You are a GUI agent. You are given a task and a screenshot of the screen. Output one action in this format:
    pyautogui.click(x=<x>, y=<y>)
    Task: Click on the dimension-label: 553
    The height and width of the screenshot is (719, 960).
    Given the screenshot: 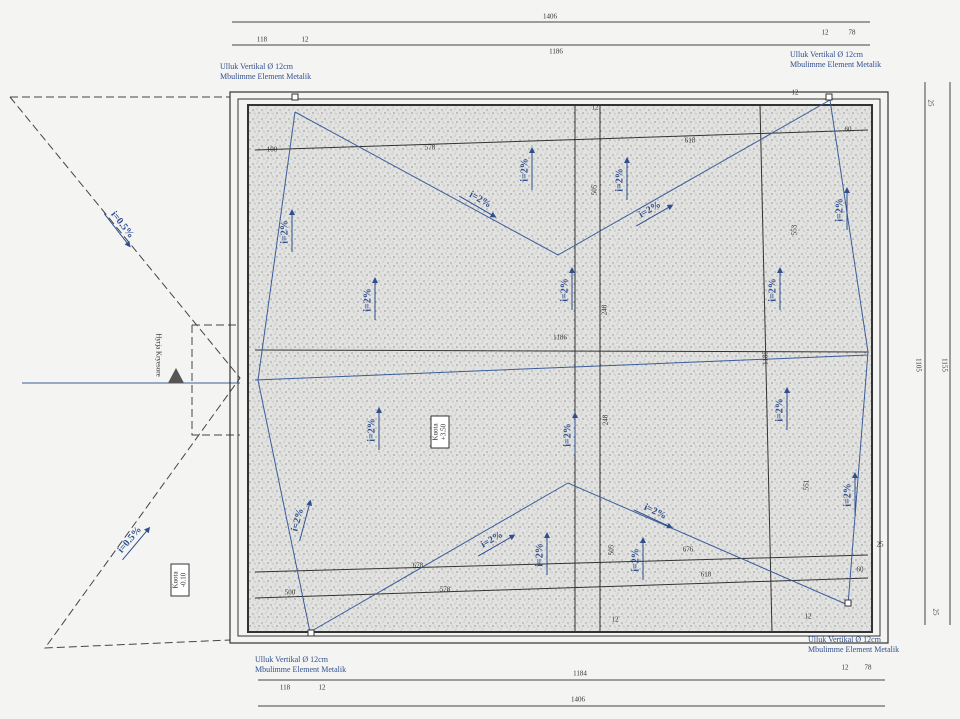 What is the action you would take?
    pyautogui.click(x=795, y=229)
    